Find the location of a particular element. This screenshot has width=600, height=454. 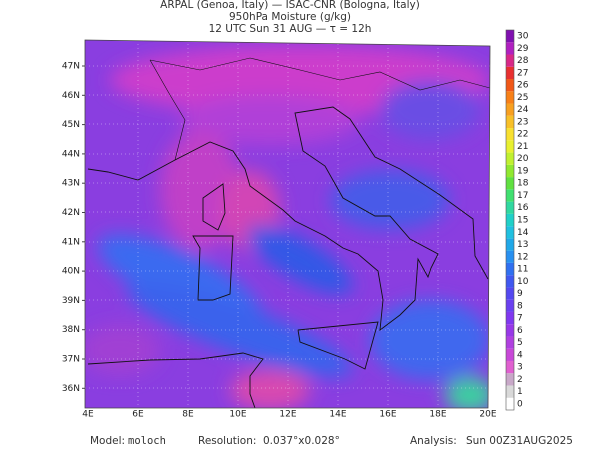

colorbar-label: 23 is located at coordinates (522, 122).